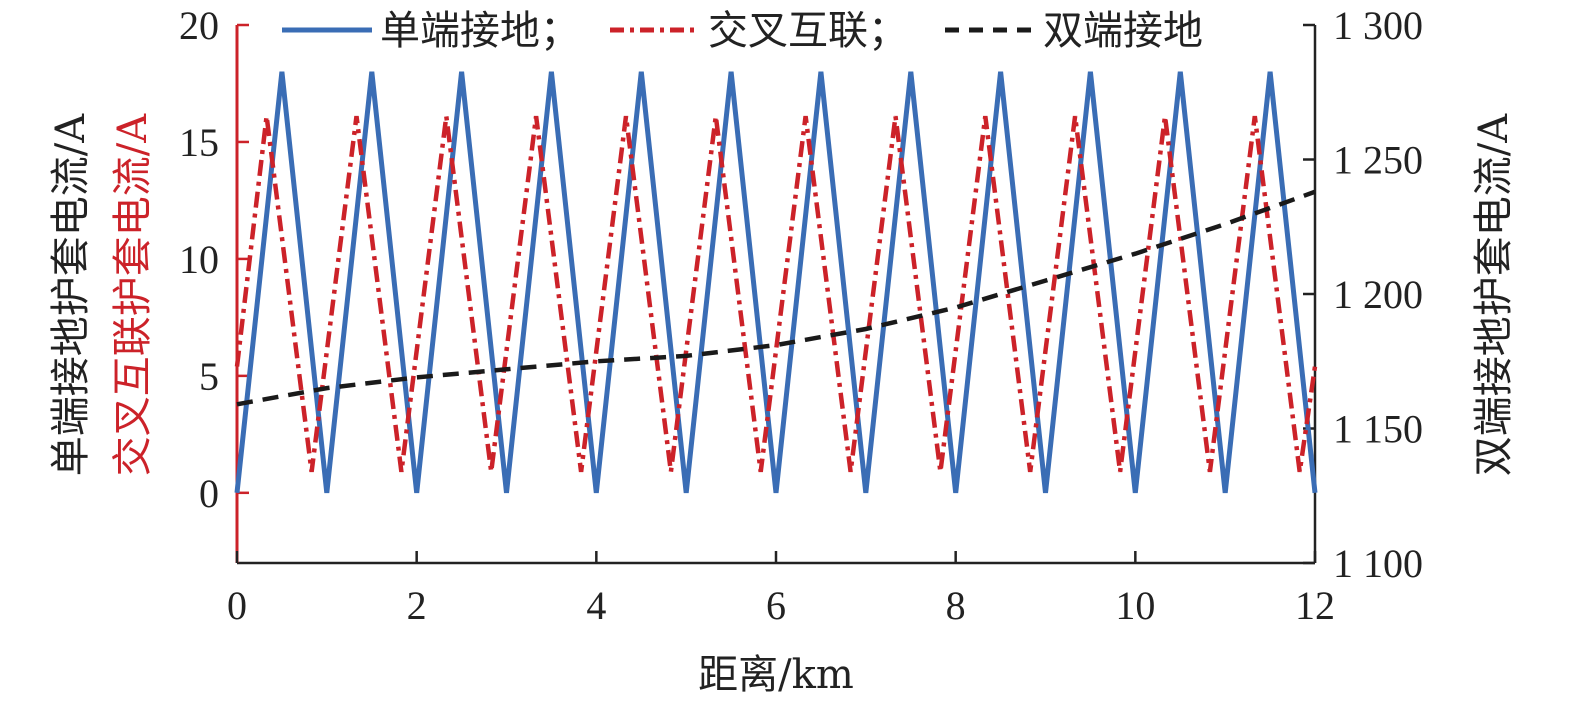 The image size is (1575, 705). I want to click on right-y-tick-label: 1 150, so click(1378, 429).